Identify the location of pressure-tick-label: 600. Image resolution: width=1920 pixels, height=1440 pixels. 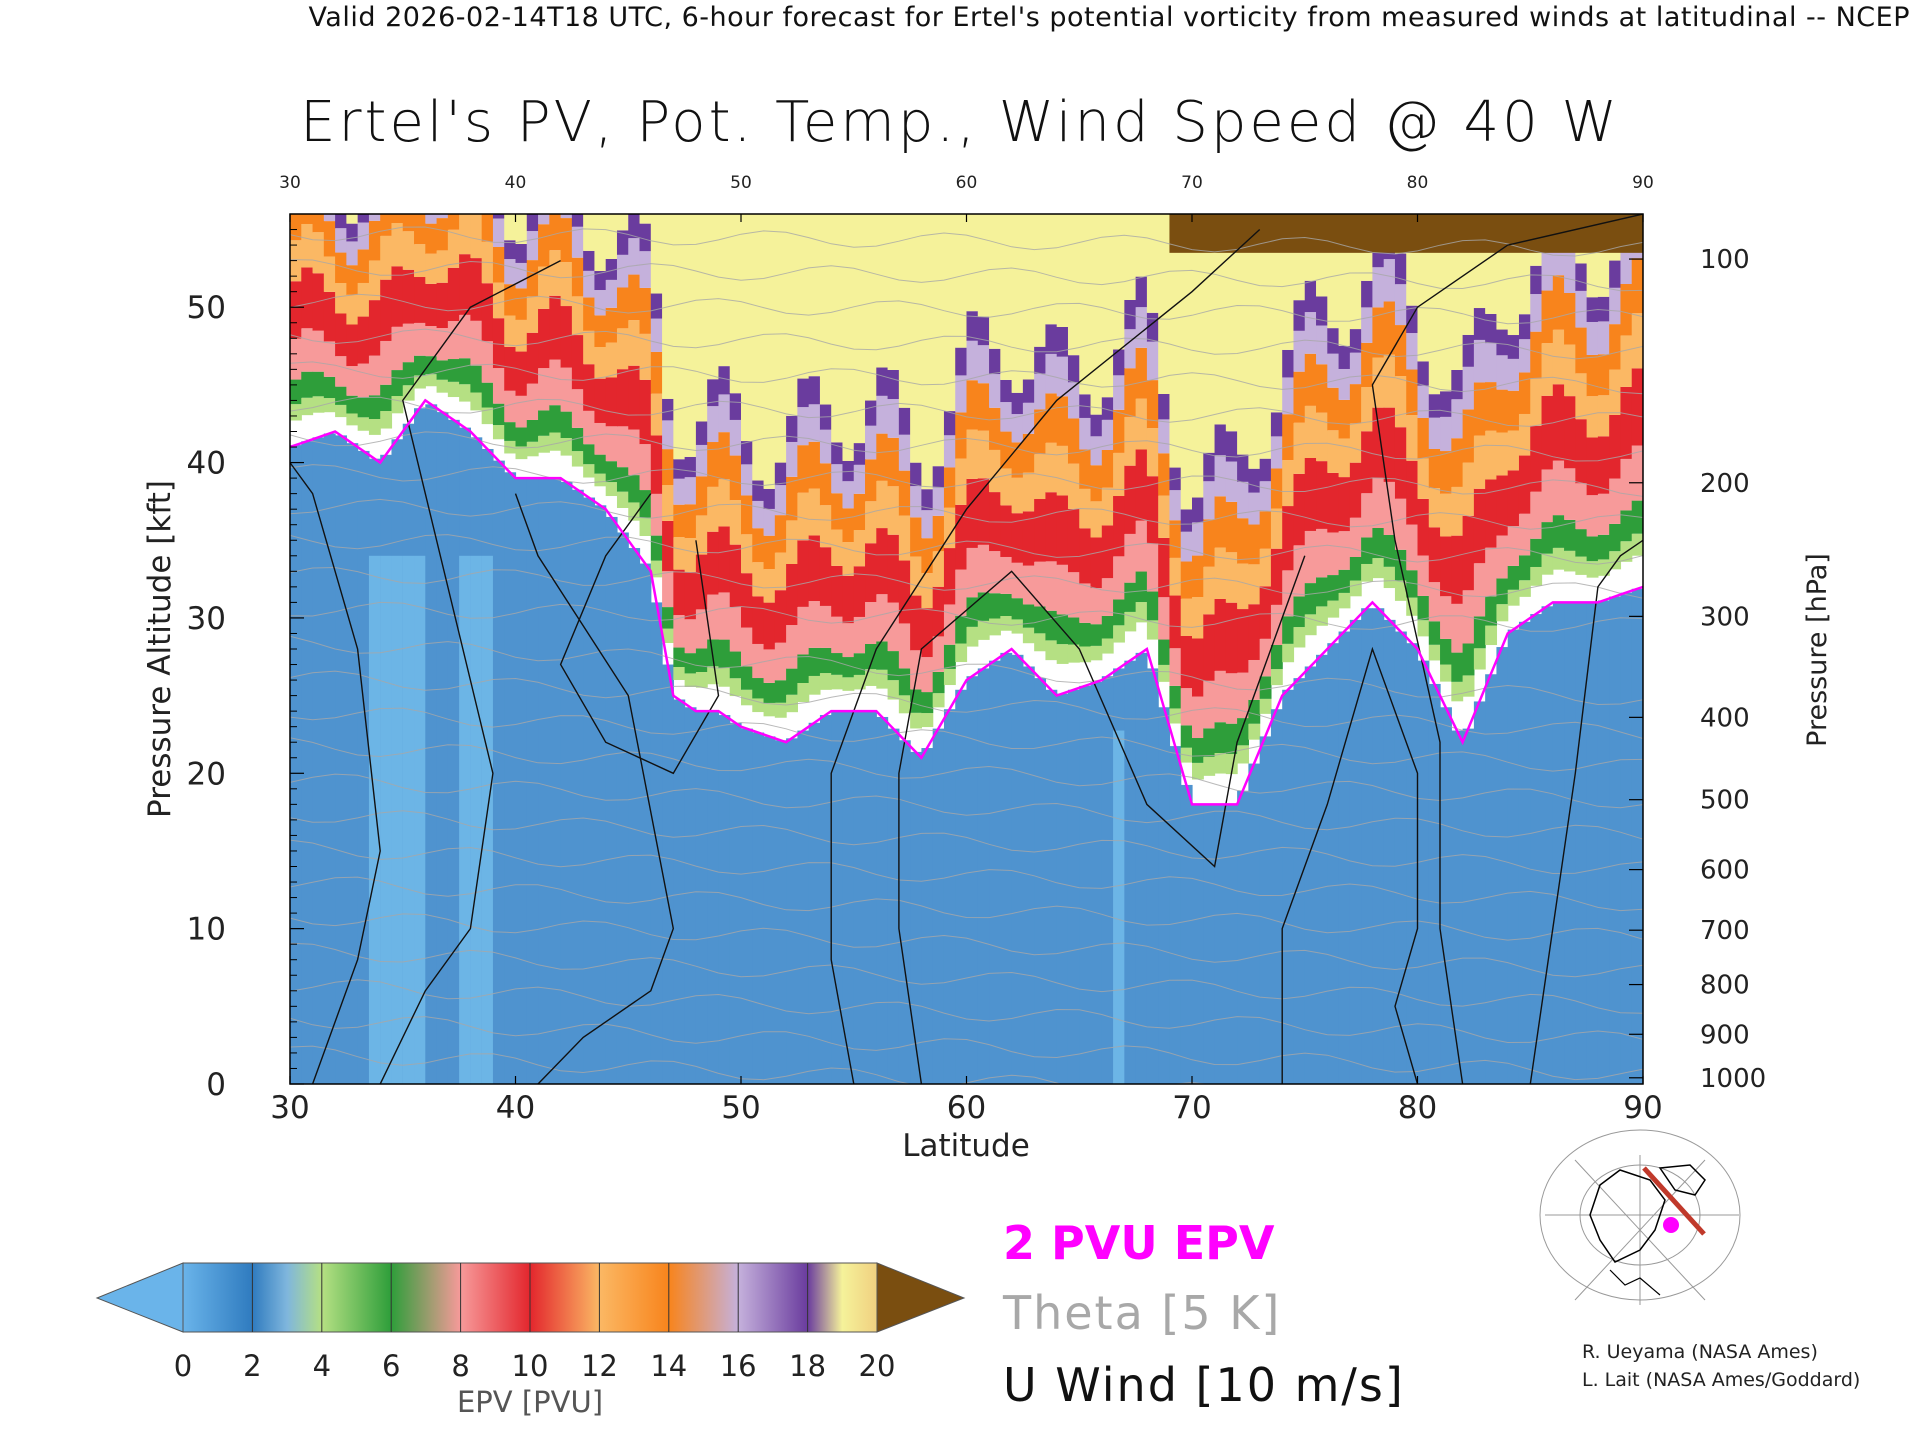
(1725, 871).